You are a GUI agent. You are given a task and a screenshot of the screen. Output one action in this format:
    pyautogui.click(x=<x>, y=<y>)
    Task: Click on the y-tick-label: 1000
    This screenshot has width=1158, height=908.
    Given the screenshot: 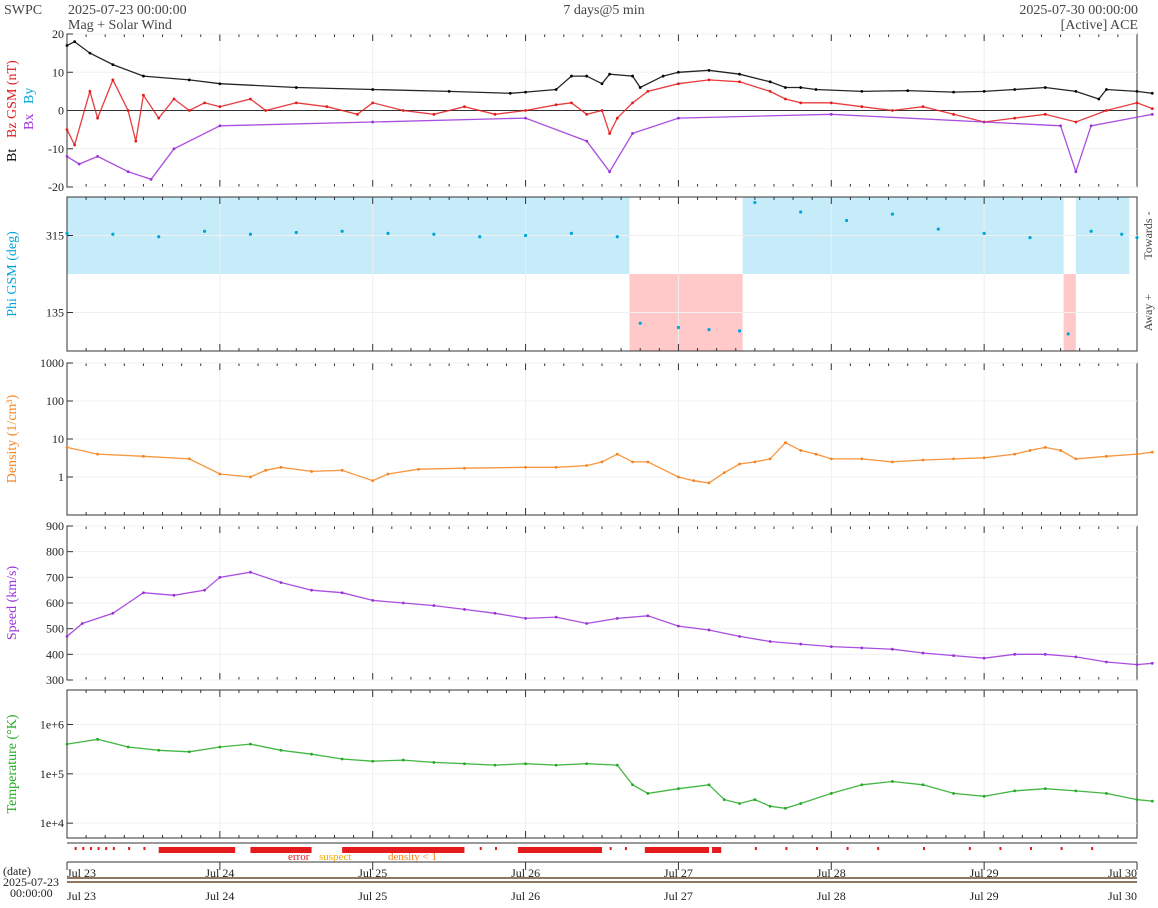 What is the action you would take?
    pyautogui.click(x=52, y=363)
    